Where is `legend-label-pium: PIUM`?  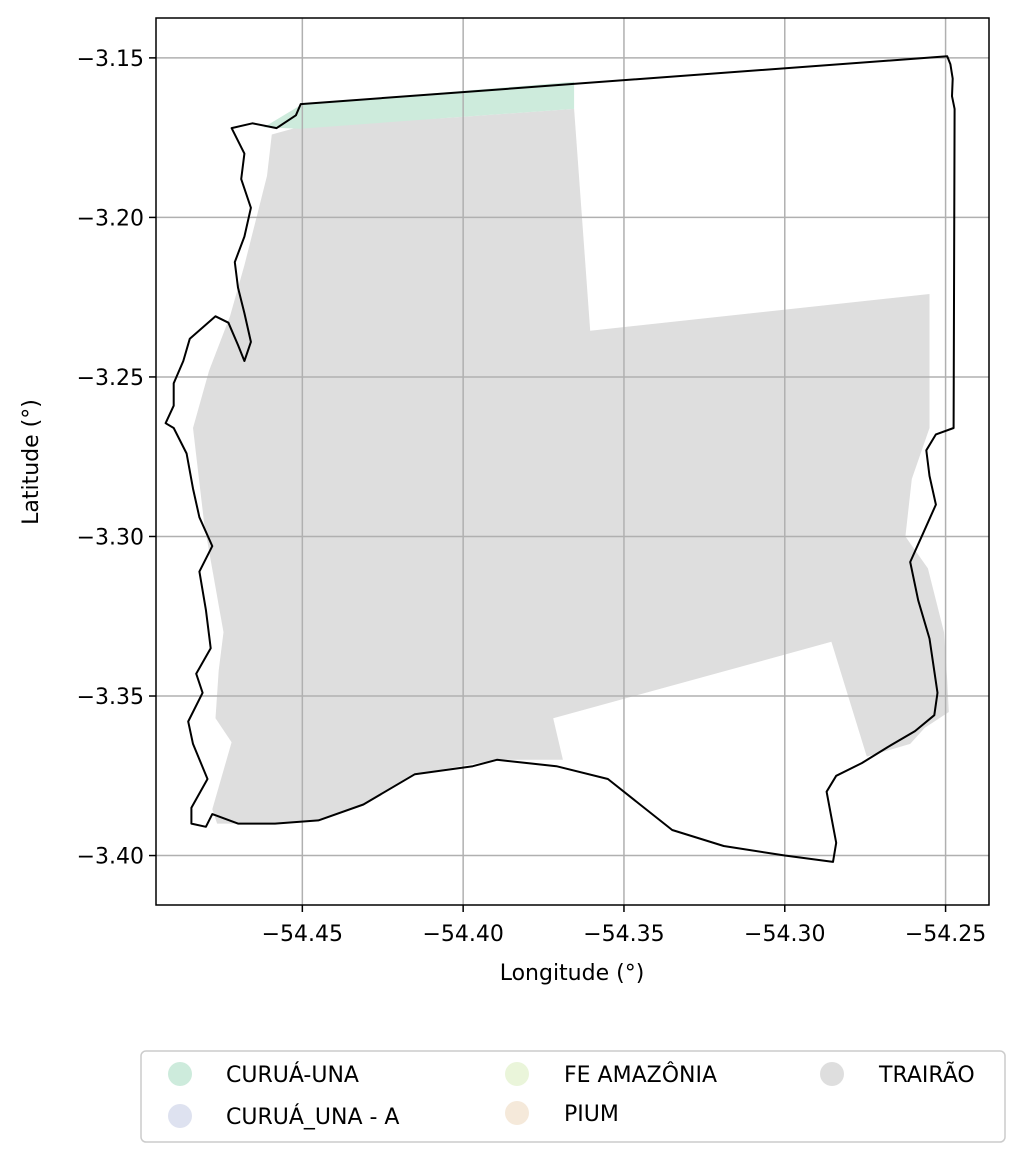 legend-label-pium: PIUM is located at coordinates (591, 1114).